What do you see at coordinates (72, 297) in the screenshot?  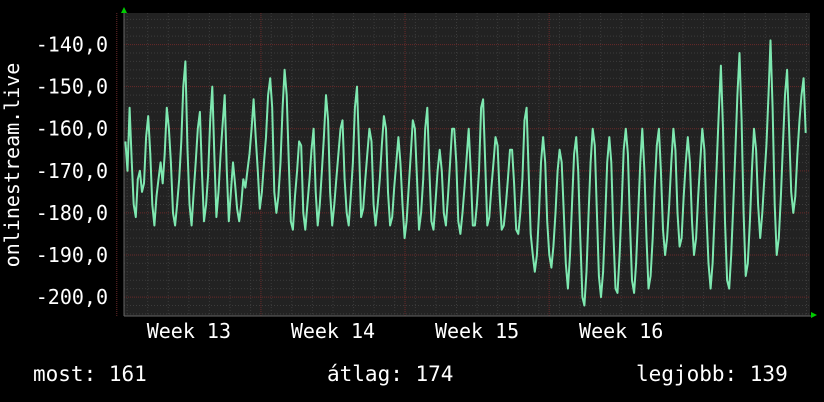 I see `y-tick-label: -200,0` at bounding box center [72, 297].